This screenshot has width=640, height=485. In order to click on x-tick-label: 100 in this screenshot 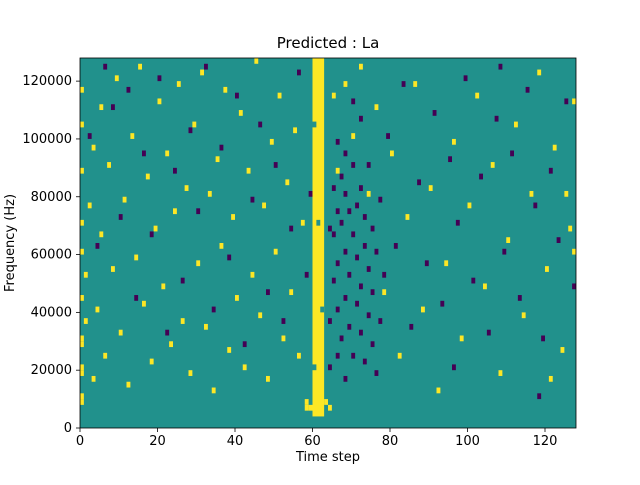, I will do `click(467, 441)`.